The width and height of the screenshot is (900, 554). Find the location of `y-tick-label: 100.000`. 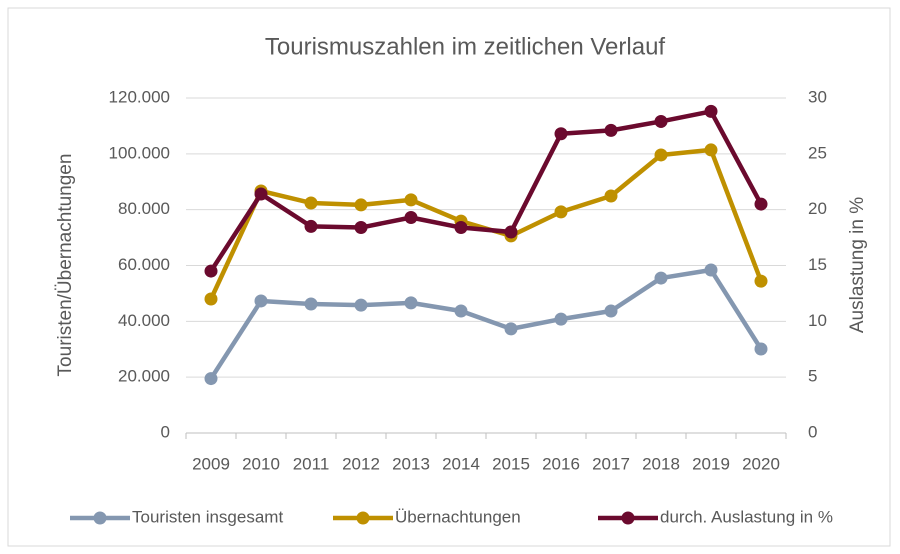

y-tick-label: 100.000 is located at coordinates (139, 152).